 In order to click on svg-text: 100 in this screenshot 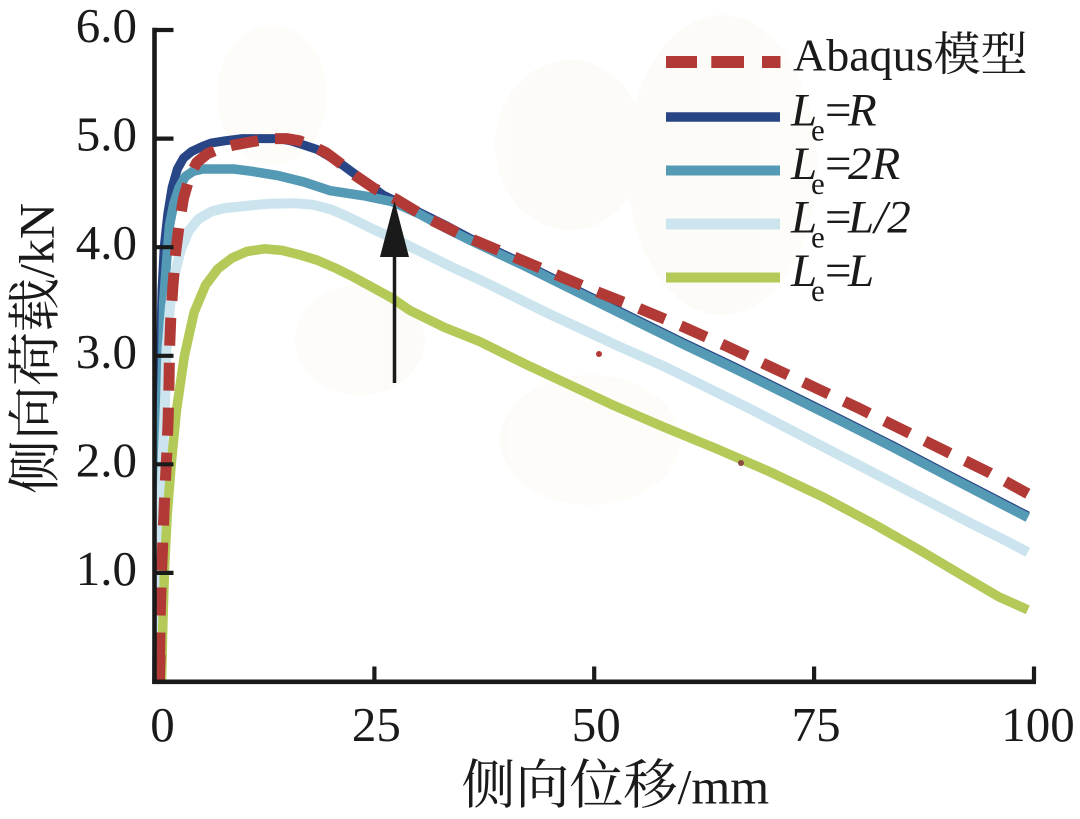, I will do `click(1038, 724)`.